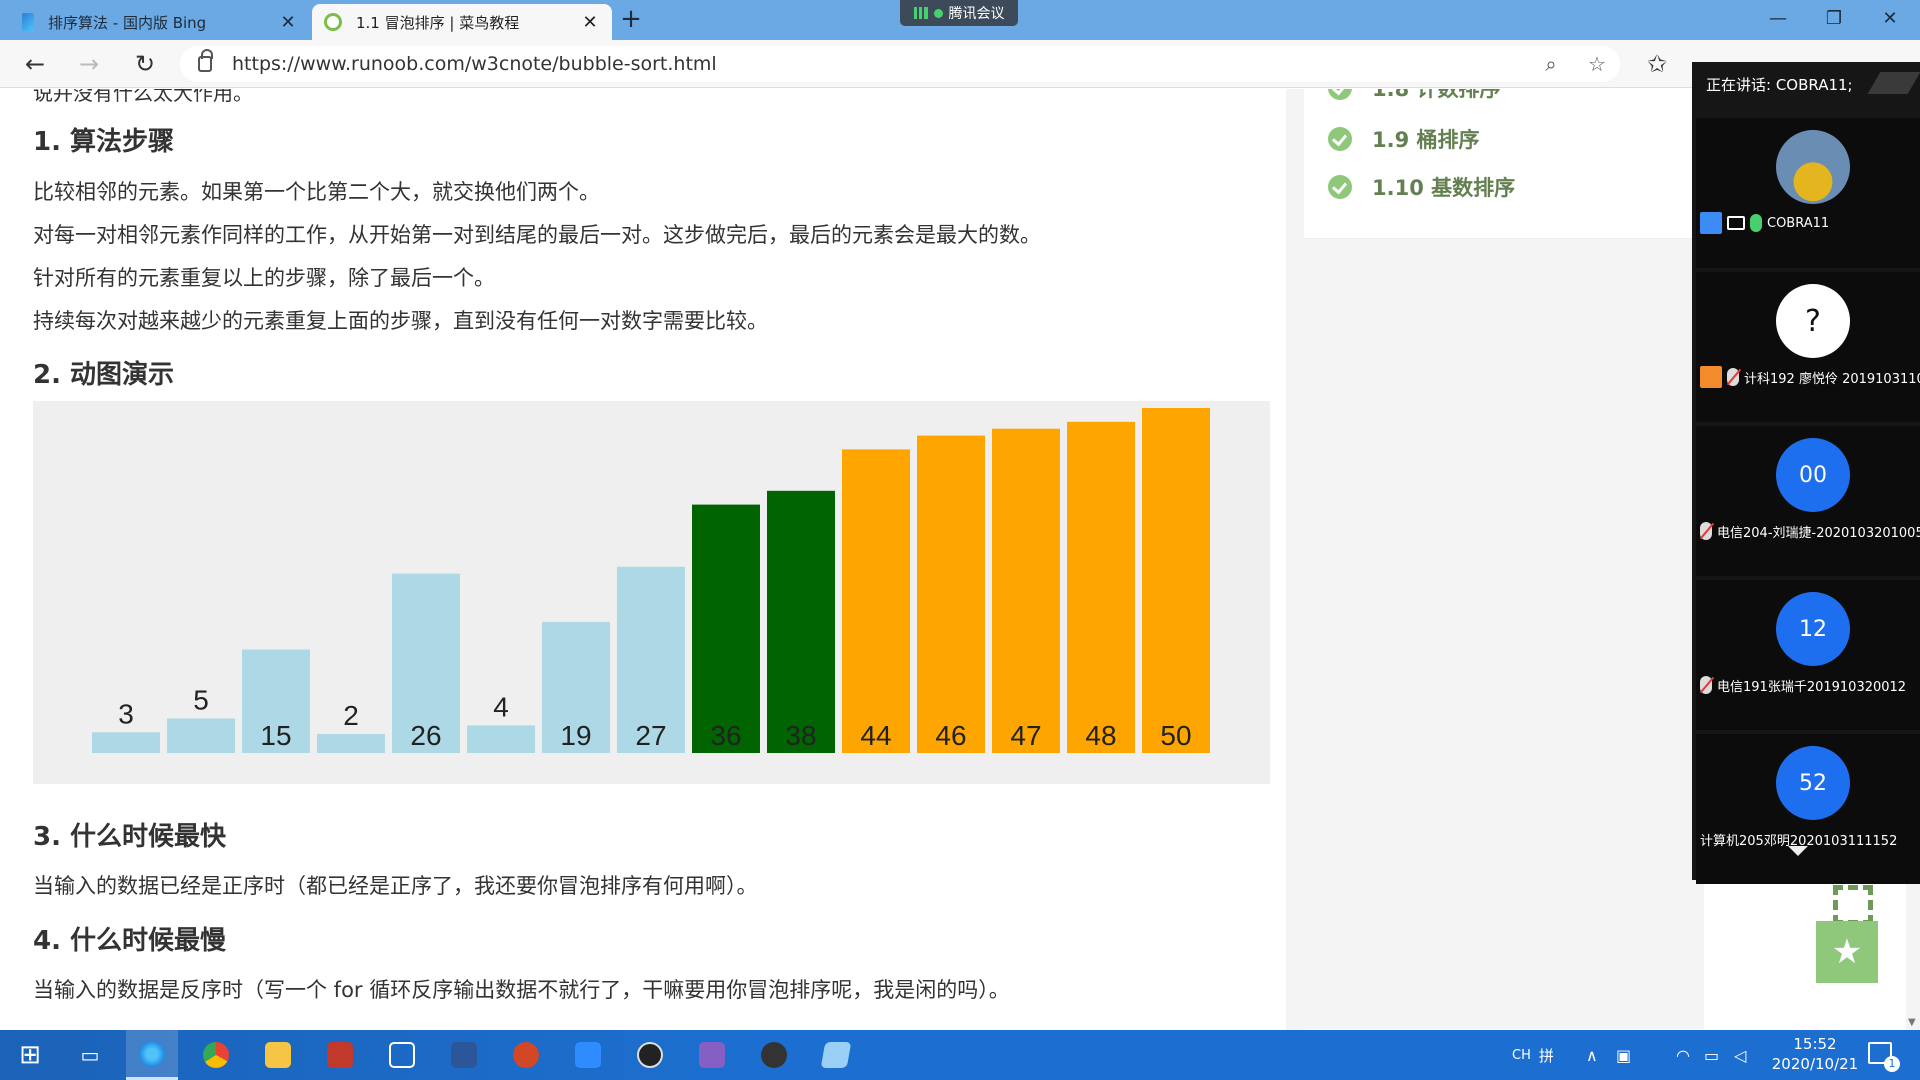 The height and width of the screenshot is (1080, 1920). I want to click on participant-tile: 00 电信204-刘瑞捷-2020103201005, so click(1808, 501).